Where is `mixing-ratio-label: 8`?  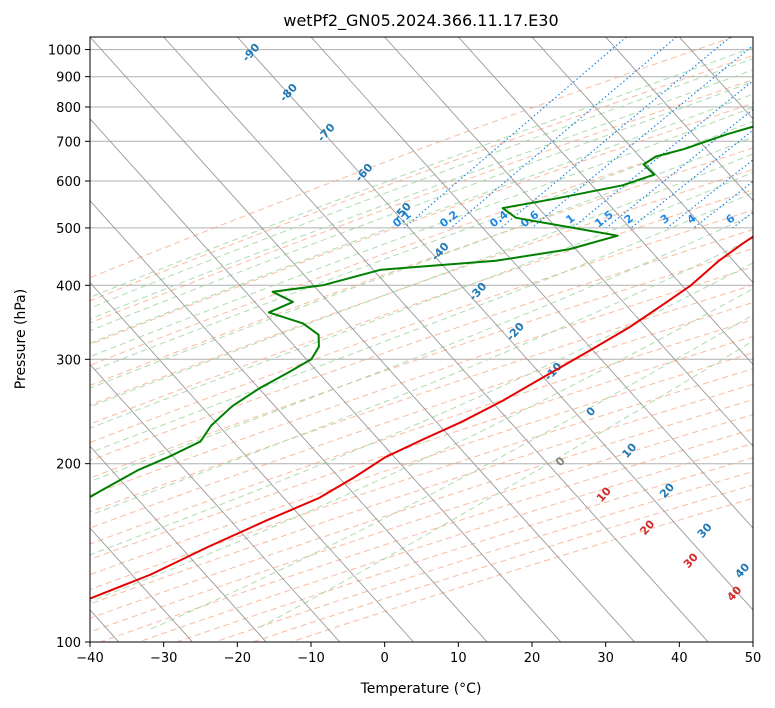 mixing-ratio-label: 8 is located at coordinates (759, 219).